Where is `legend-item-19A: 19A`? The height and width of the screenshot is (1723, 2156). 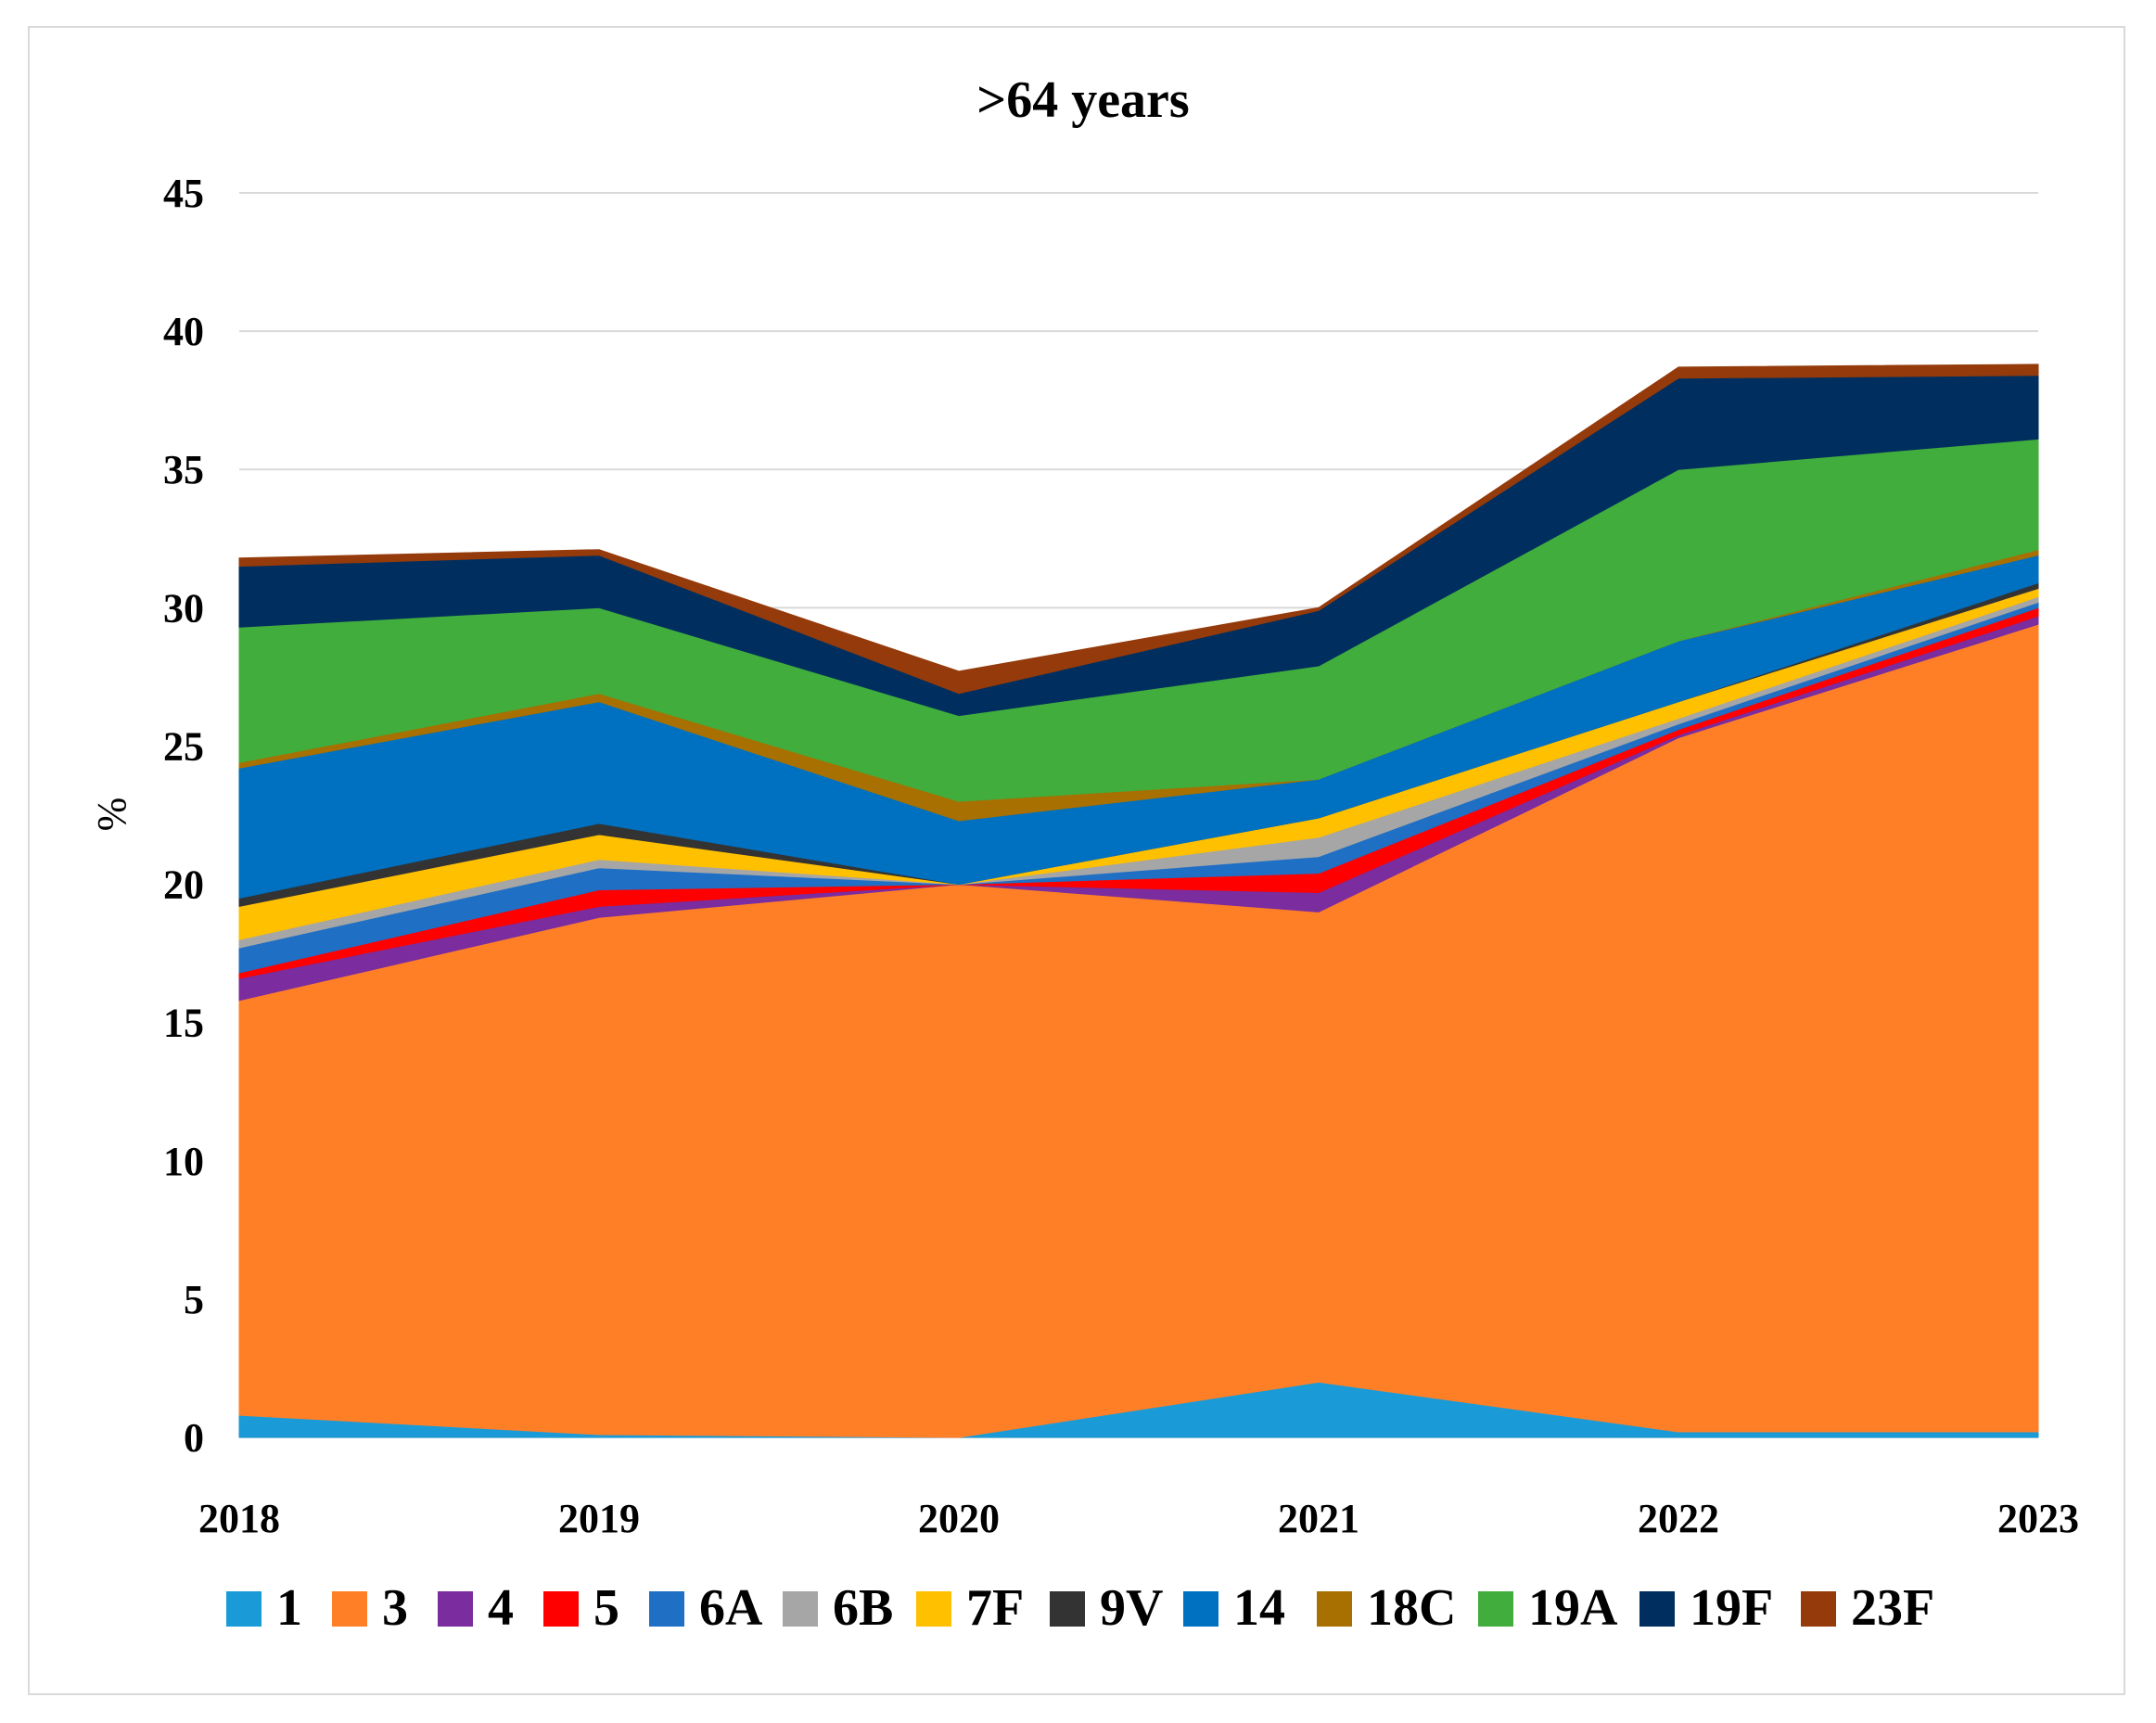
legend-item-19A: 19A is located at coordinates (1548, 1608).